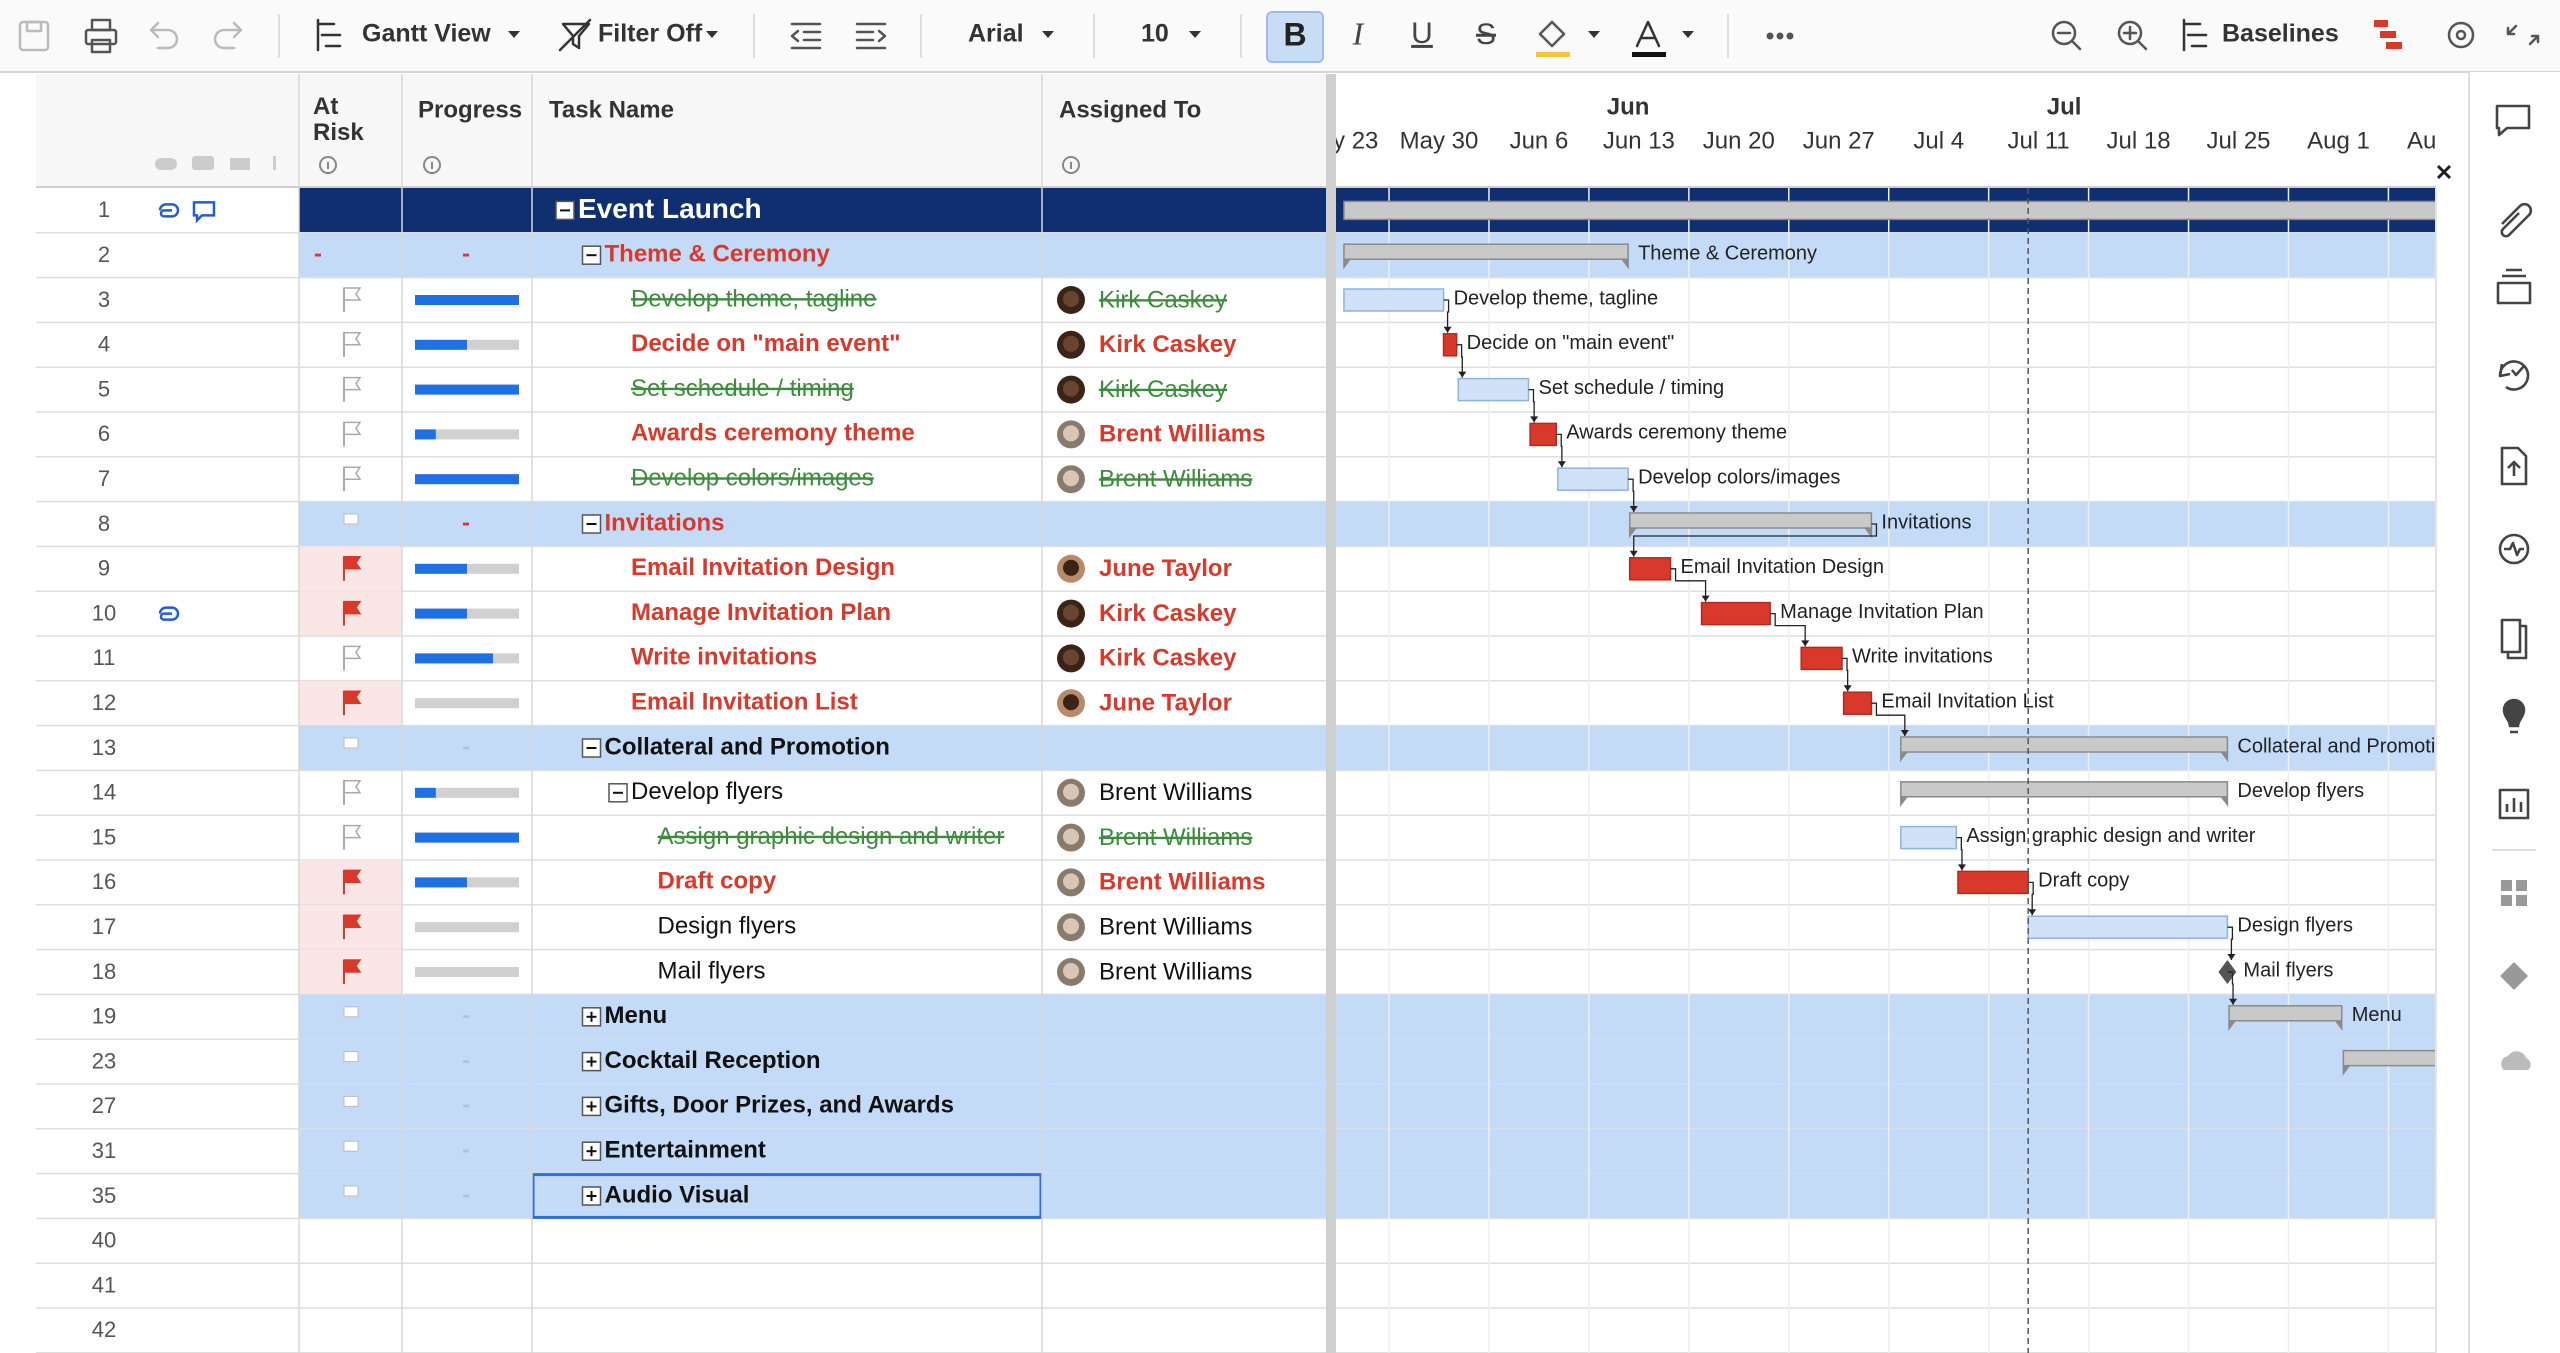  I want to click on activity-icon, so click(2514, 549).